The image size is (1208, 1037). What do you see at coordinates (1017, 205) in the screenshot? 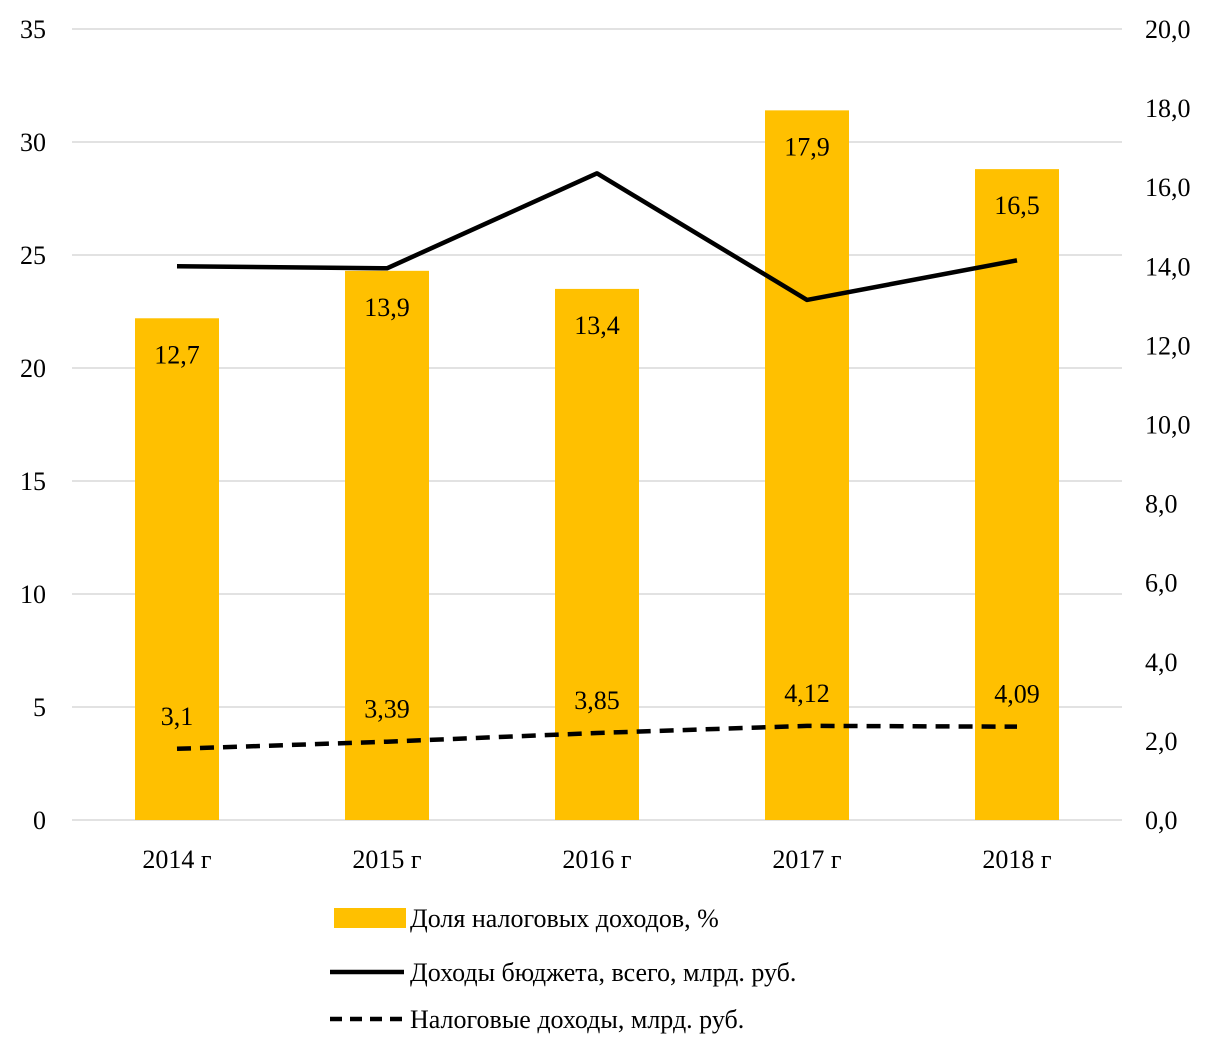
I see `bar-data-label: 16,5` at bounding box center [1017, 205].